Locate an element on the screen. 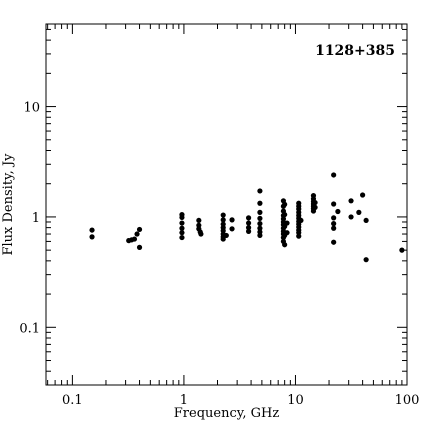  chart-title: 1128+385 is located at coordinates (355, 51).